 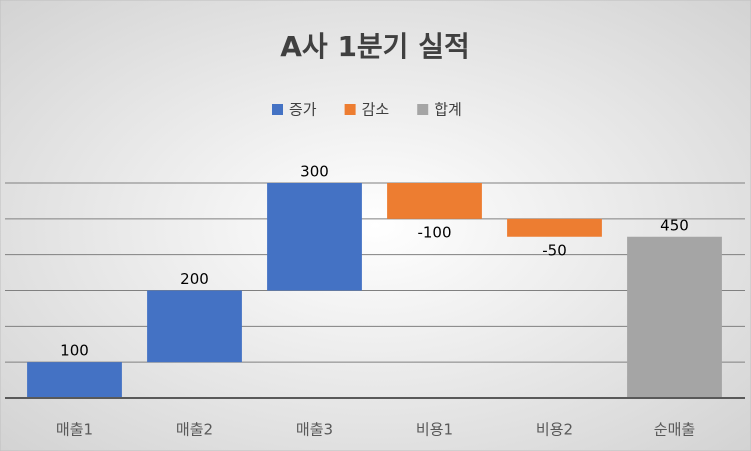 What do you see at coordinates (194, 430) in the screenshot?
I see `x-tick-label: 매출2` at bounding box center [194, 430].